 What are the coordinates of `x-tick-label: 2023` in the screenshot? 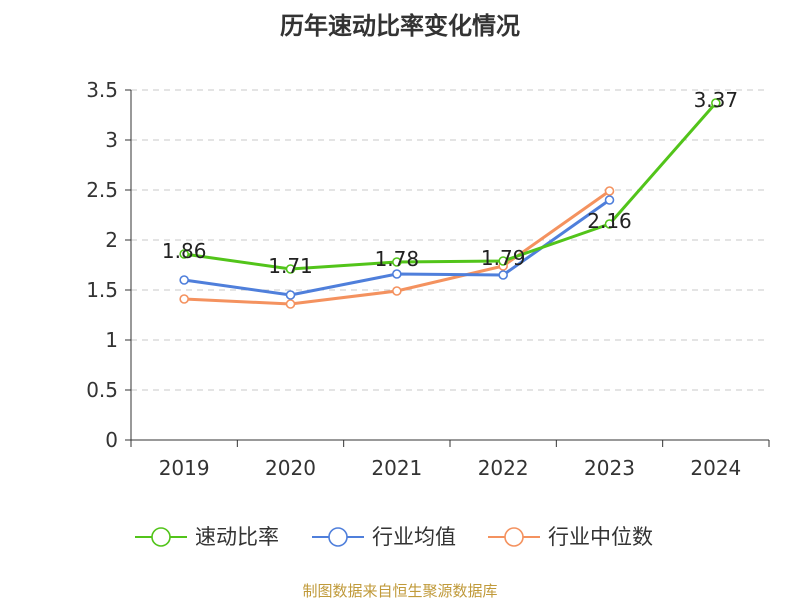 It's located at (609, 468).